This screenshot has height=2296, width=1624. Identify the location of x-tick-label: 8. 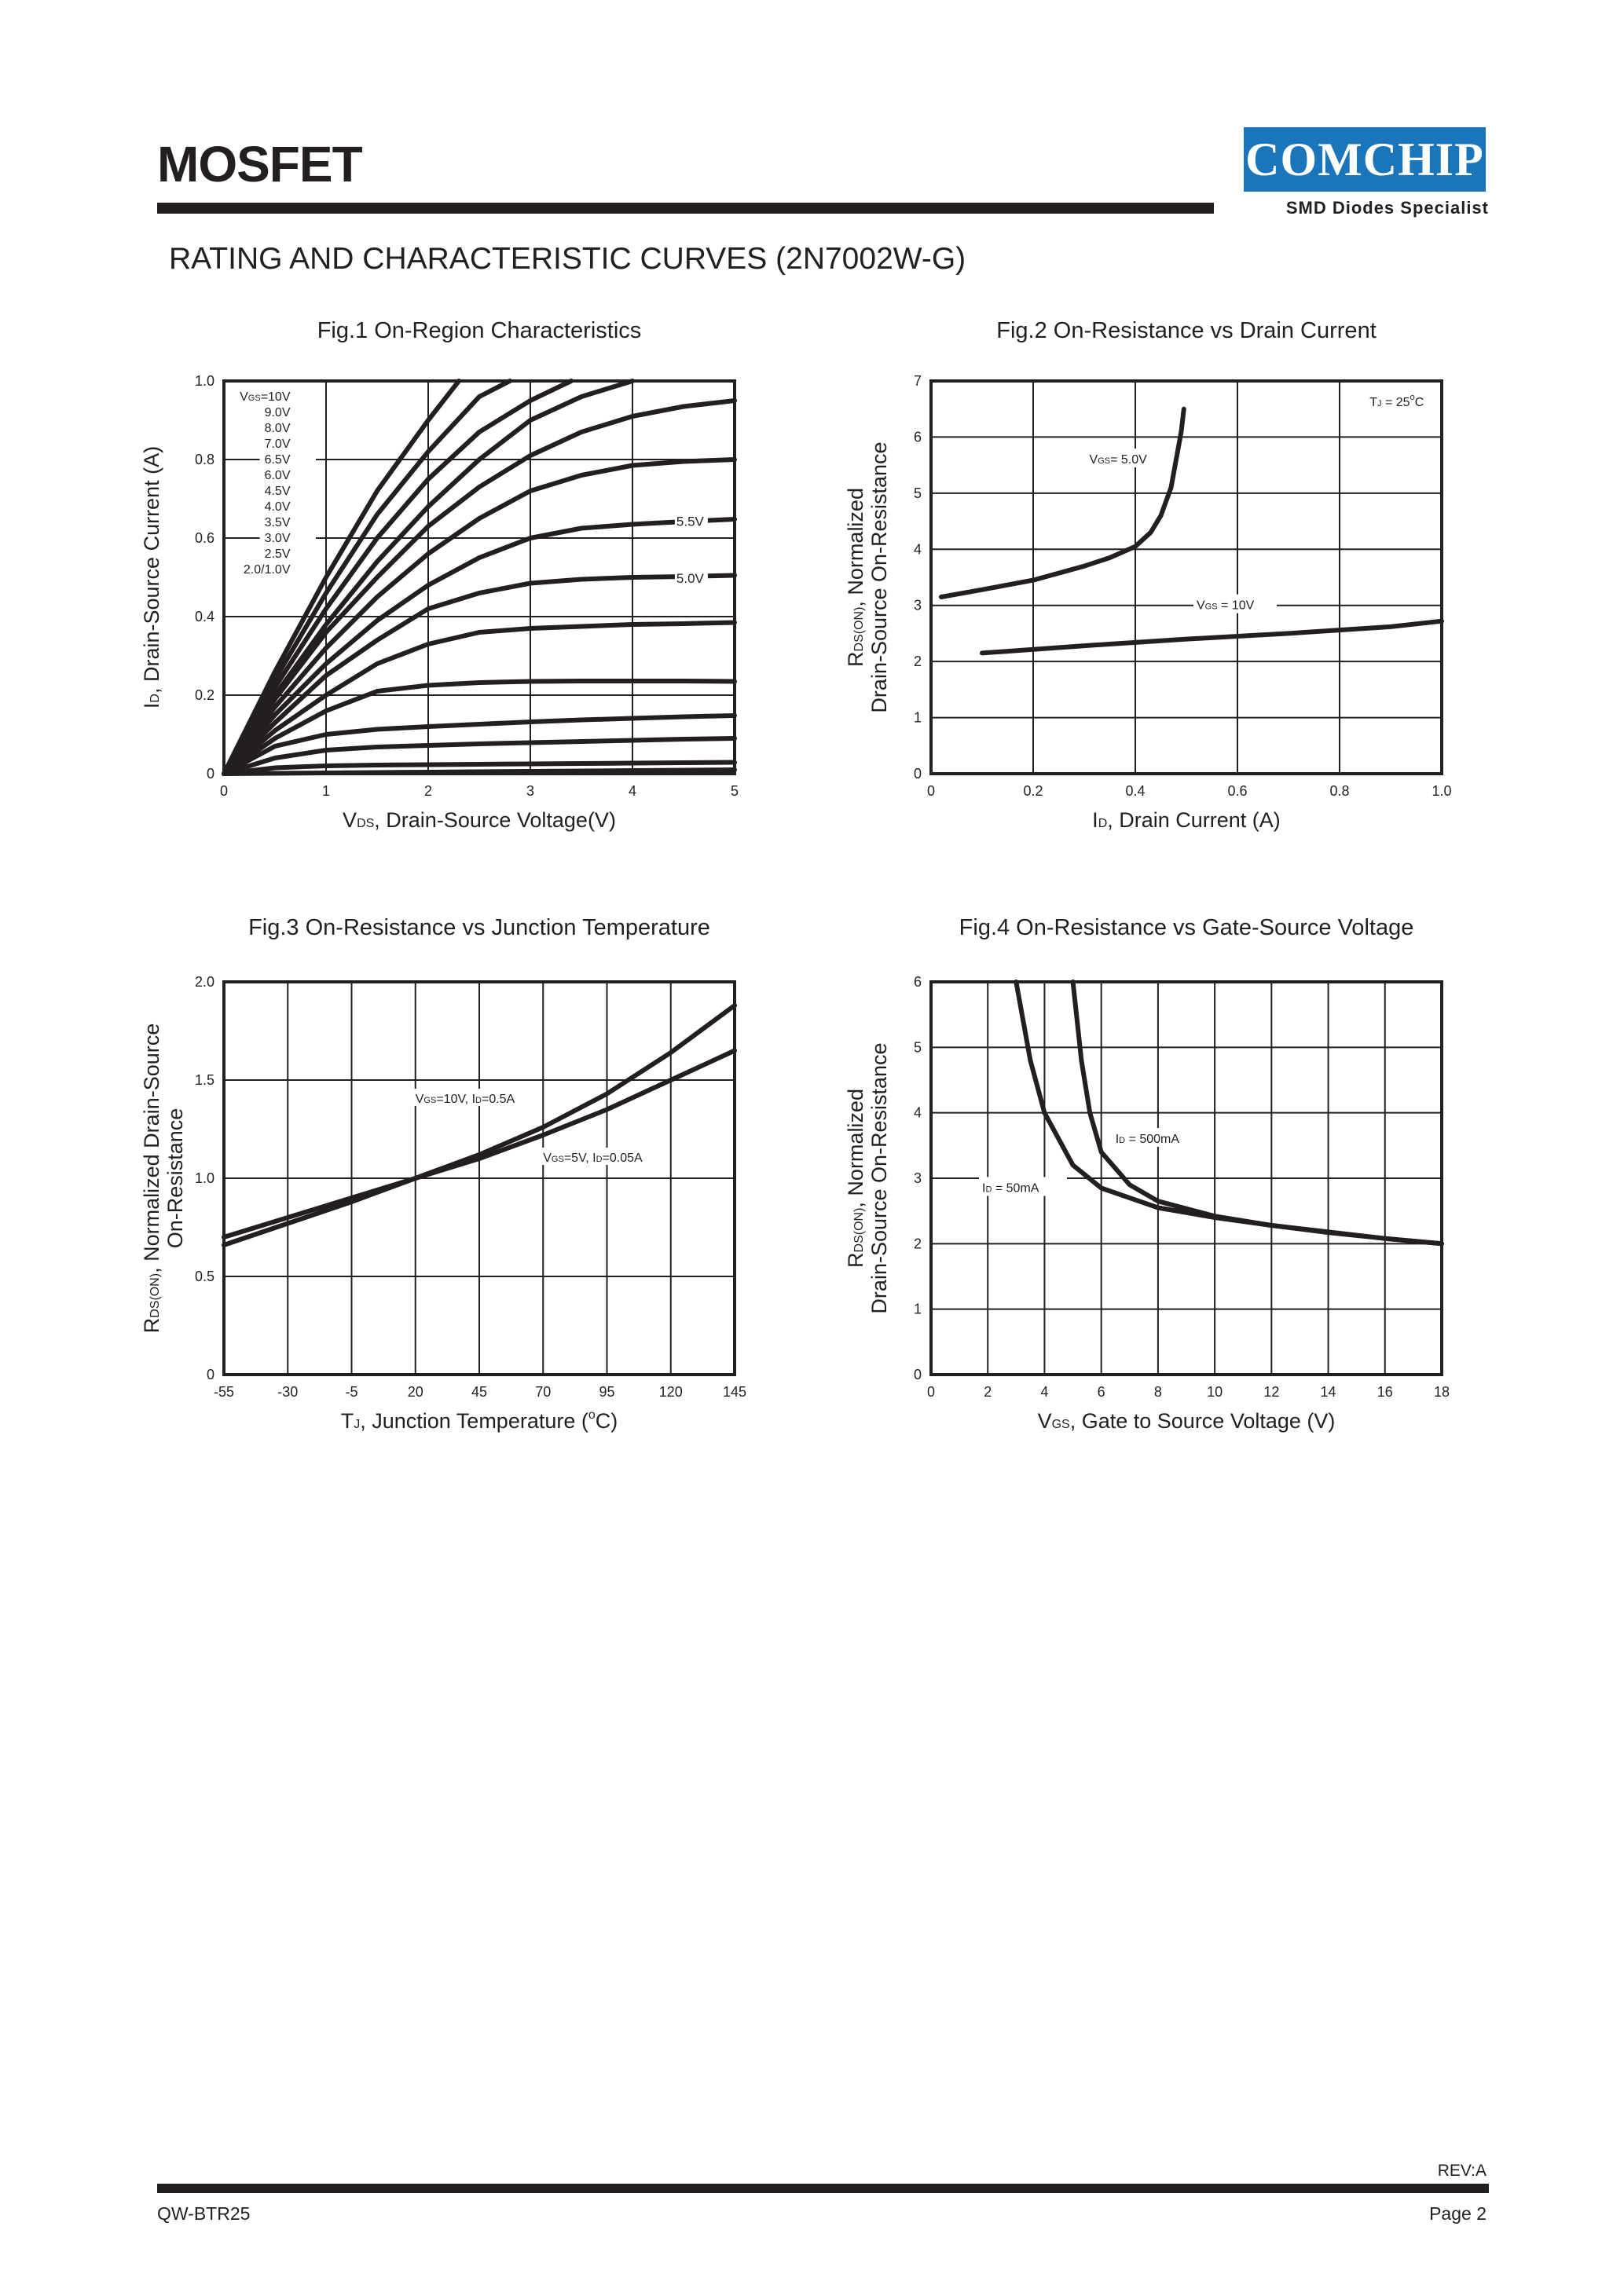
(1158, 1392).